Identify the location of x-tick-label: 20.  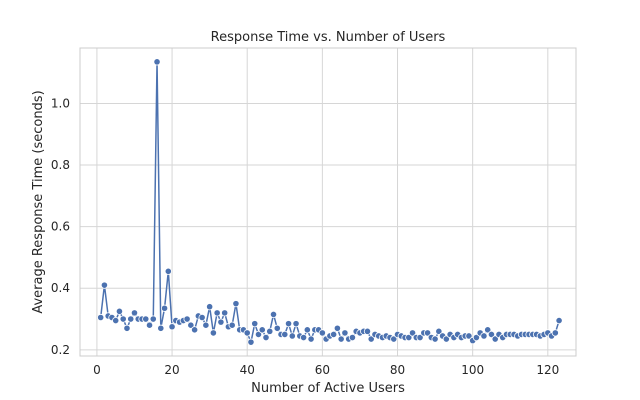
(171, 370).